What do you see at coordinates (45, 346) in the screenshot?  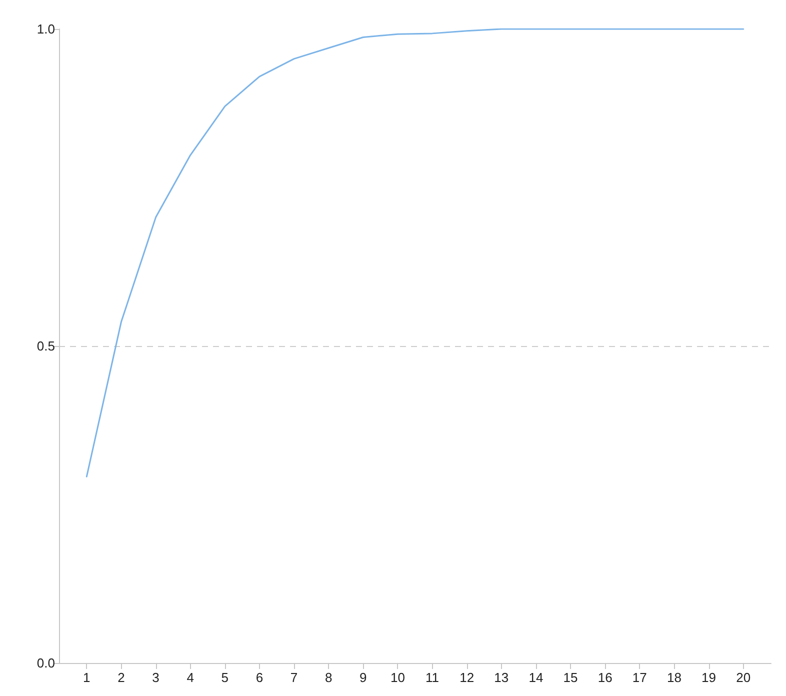 I see `y-tick-label: 0.5` at bounding box center [45, 346].